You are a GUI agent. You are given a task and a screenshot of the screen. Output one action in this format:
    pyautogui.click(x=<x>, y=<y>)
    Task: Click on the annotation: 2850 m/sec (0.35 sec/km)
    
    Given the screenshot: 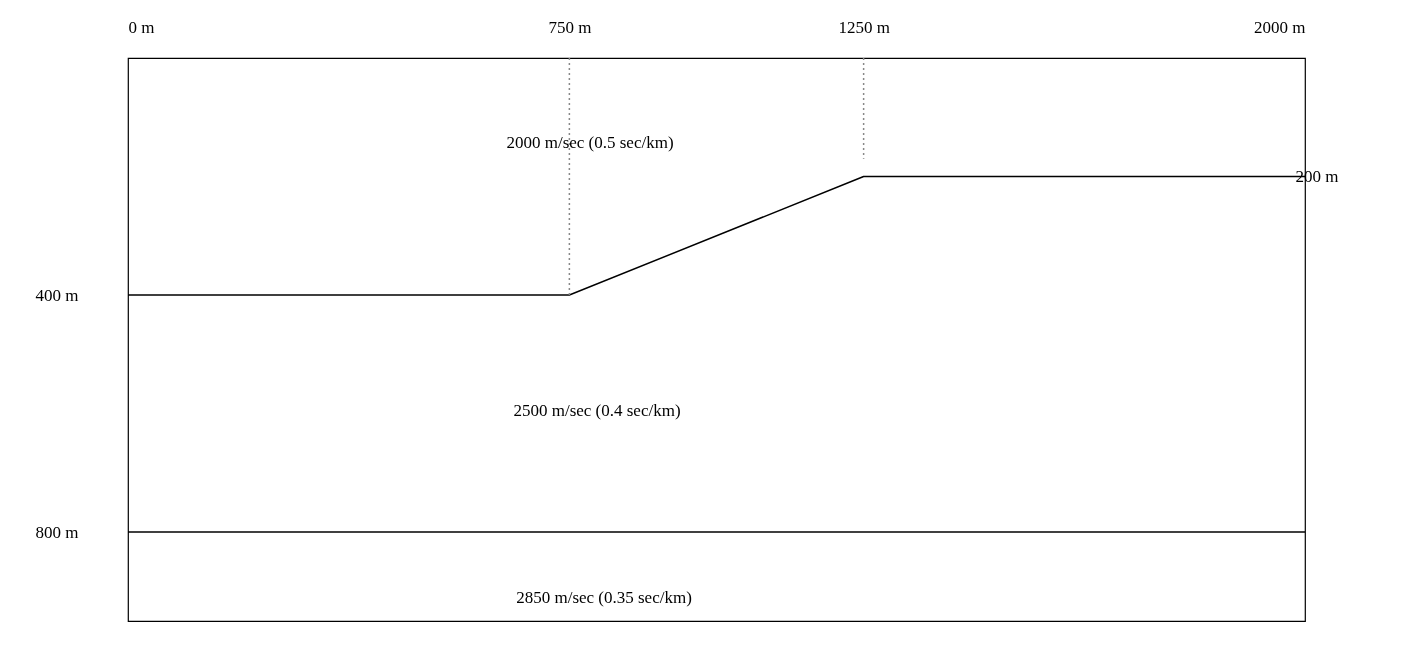 What is the action you would take?
    pyautogui.click(x=604, y=597)
    